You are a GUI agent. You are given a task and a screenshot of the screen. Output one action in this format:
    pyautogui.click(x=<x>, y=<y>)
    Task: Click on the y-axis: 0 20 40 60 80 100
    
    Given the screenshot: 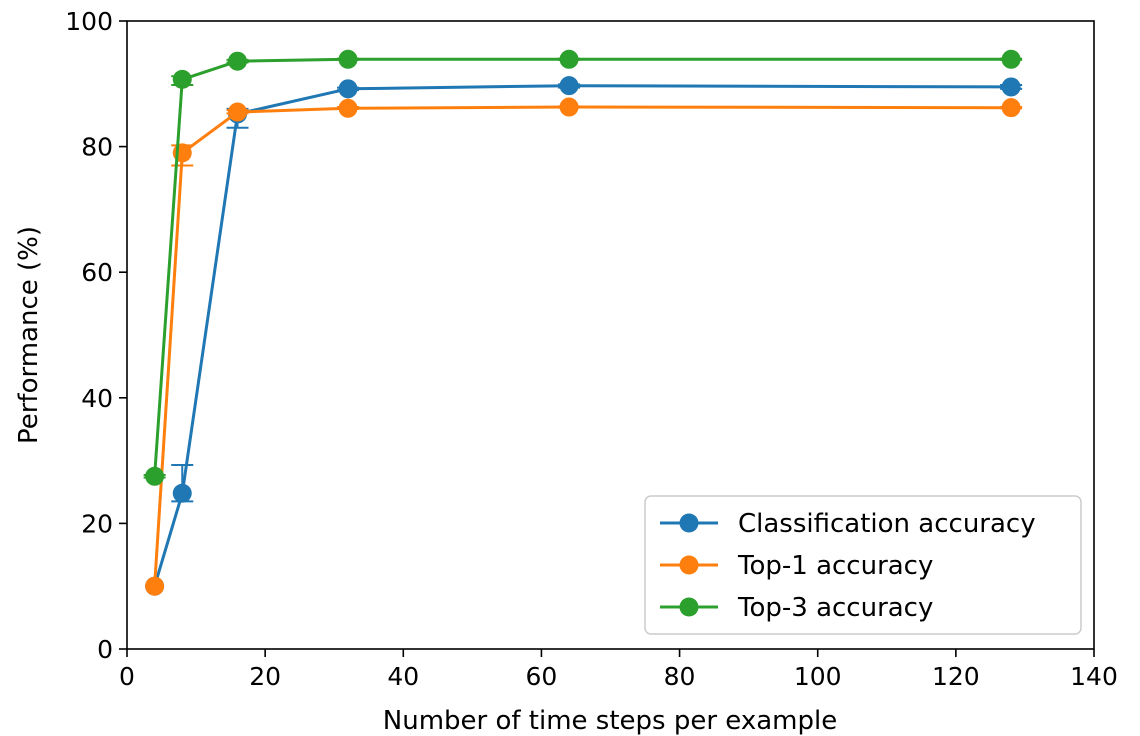 What is the action you would take?
    pyautogui.click(x=96, y=335)
    